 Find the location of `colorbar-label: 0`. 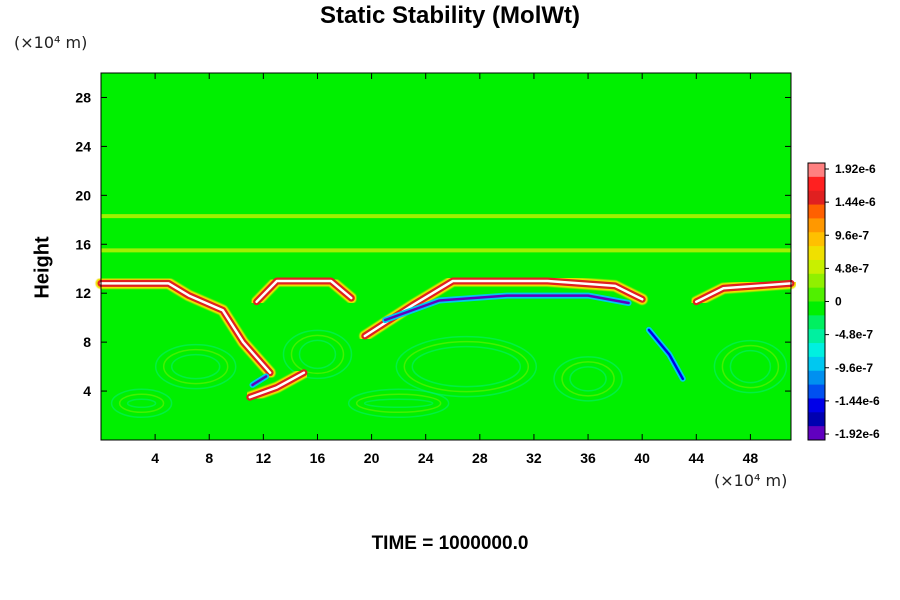

colorbar-label: 0 is located at coordinates (838, 302).